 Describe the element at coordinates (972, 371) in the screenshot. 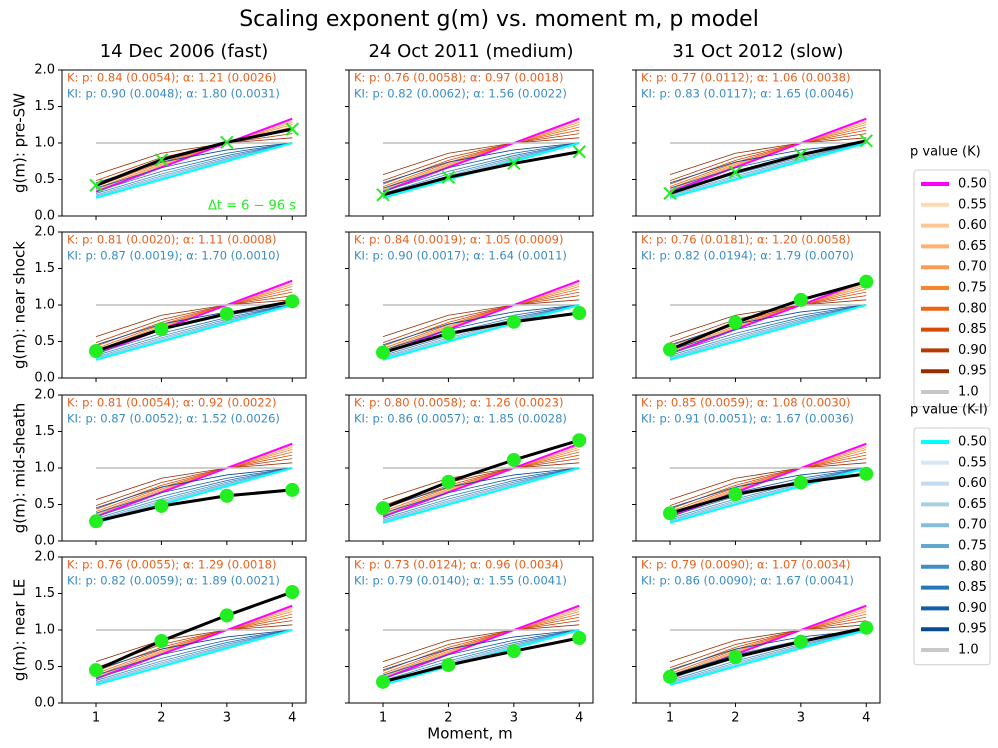

I see `legend-label: 0.95` at that location.